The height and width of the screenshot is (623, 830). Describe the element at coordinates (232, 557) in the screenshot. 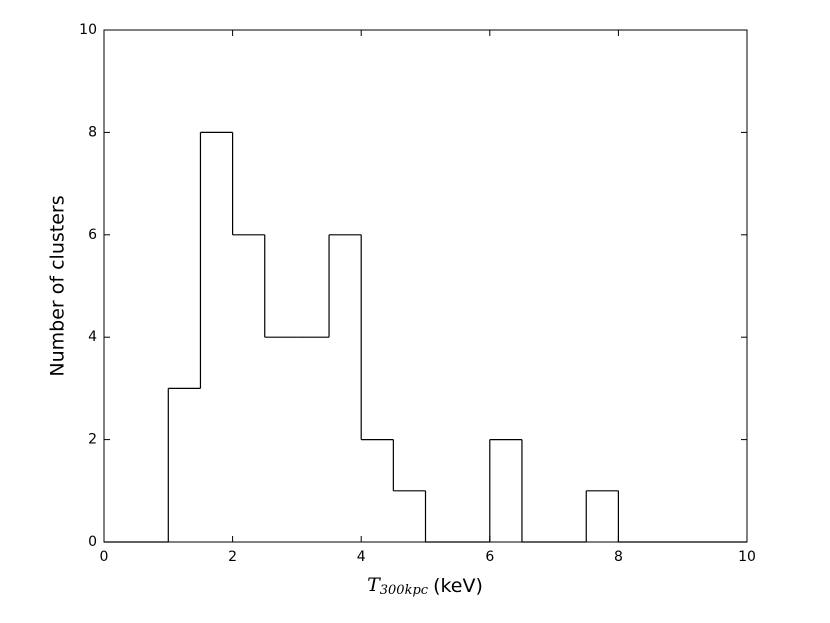

I see `x-tick-label: 2` at that location.